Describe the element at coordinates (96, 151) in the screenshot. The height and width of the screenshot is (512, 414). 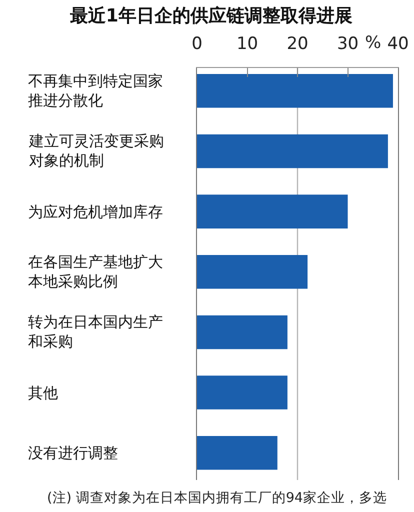
I see `y-tick-label: 建立可灵活变更采购对象的机制` at that location.